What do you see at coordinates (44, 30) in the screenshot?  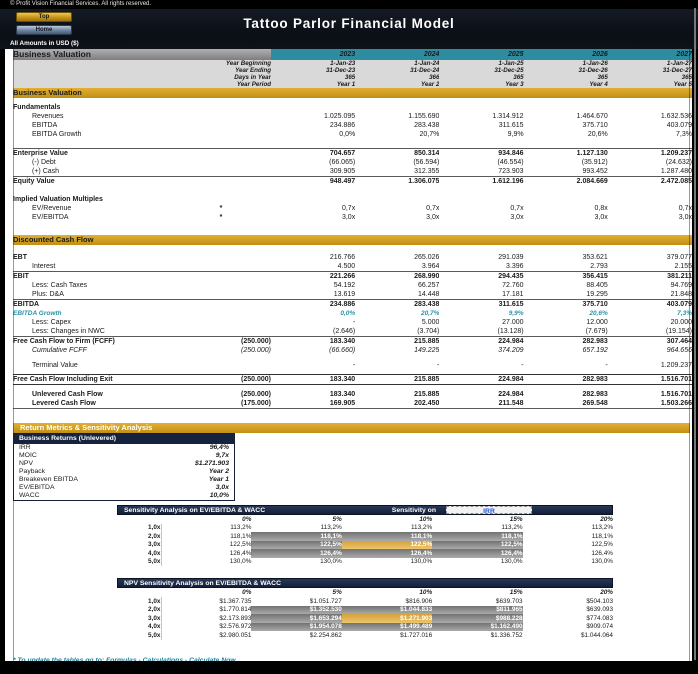 I see `home-button: Home` at bounding box center [44, 30].